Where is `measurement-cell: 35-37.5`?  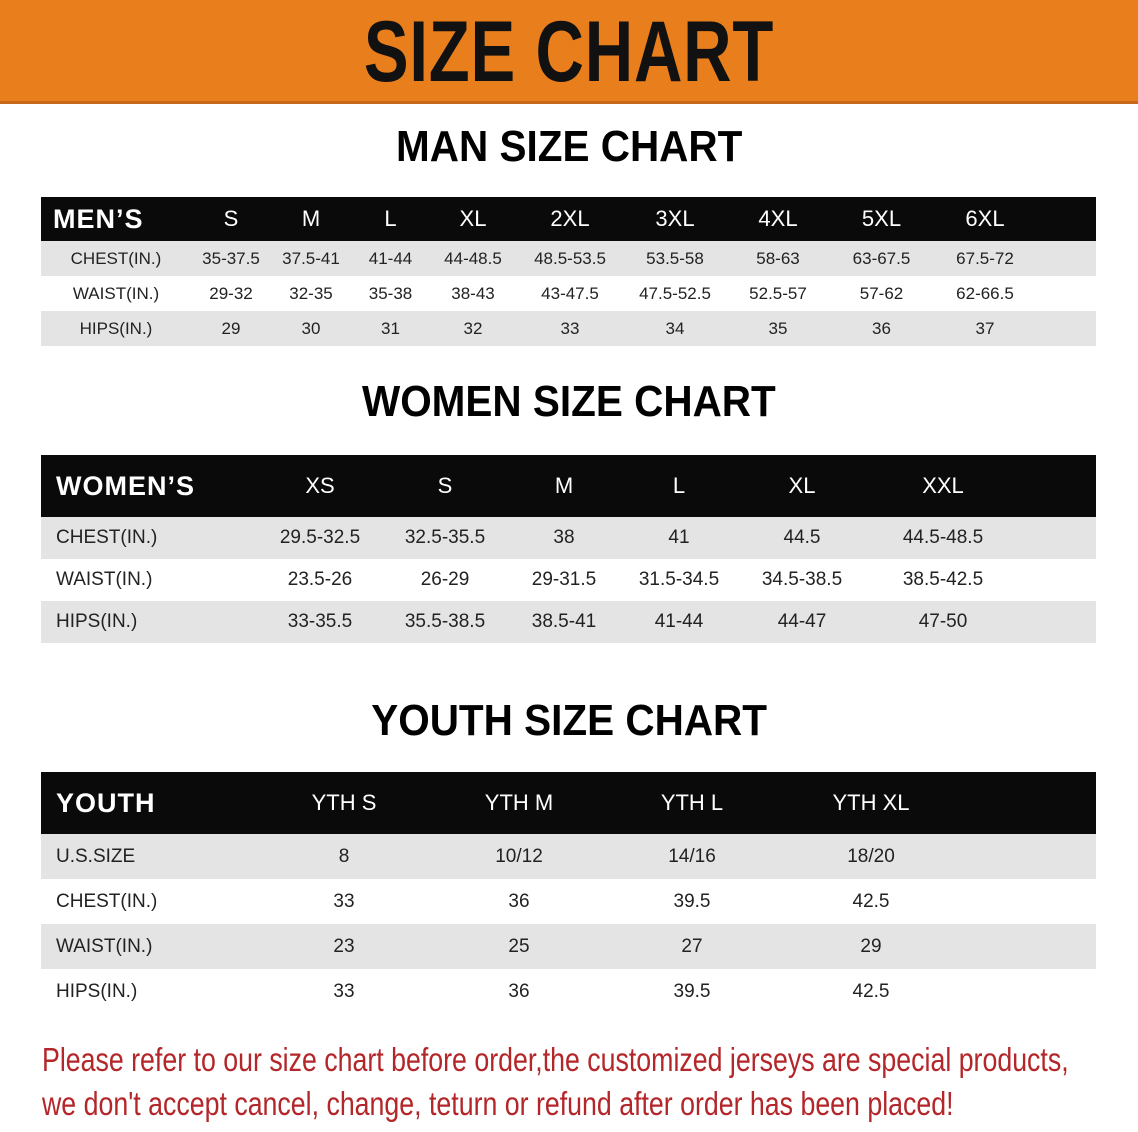
measurement-cell: 35-37.5 is located at coordinates (231, 258).